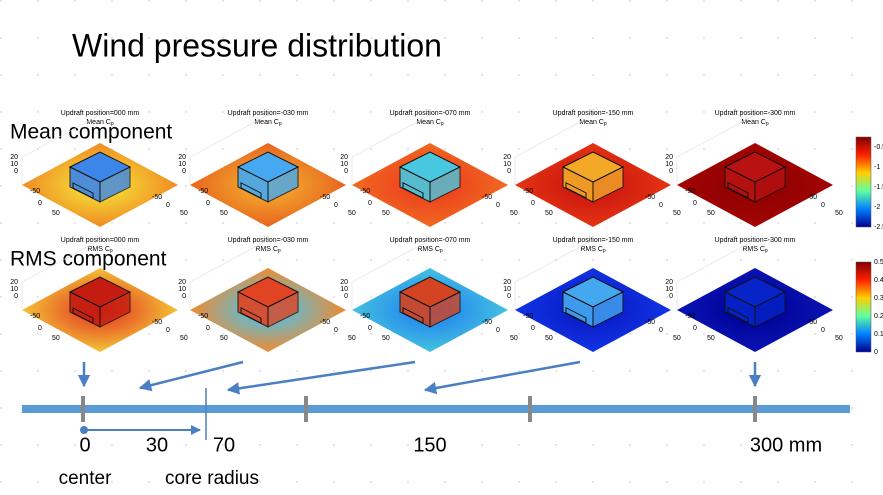 This screenshot has width=883, height=495. I want to click on tick-label: 0, so click(84, 445).